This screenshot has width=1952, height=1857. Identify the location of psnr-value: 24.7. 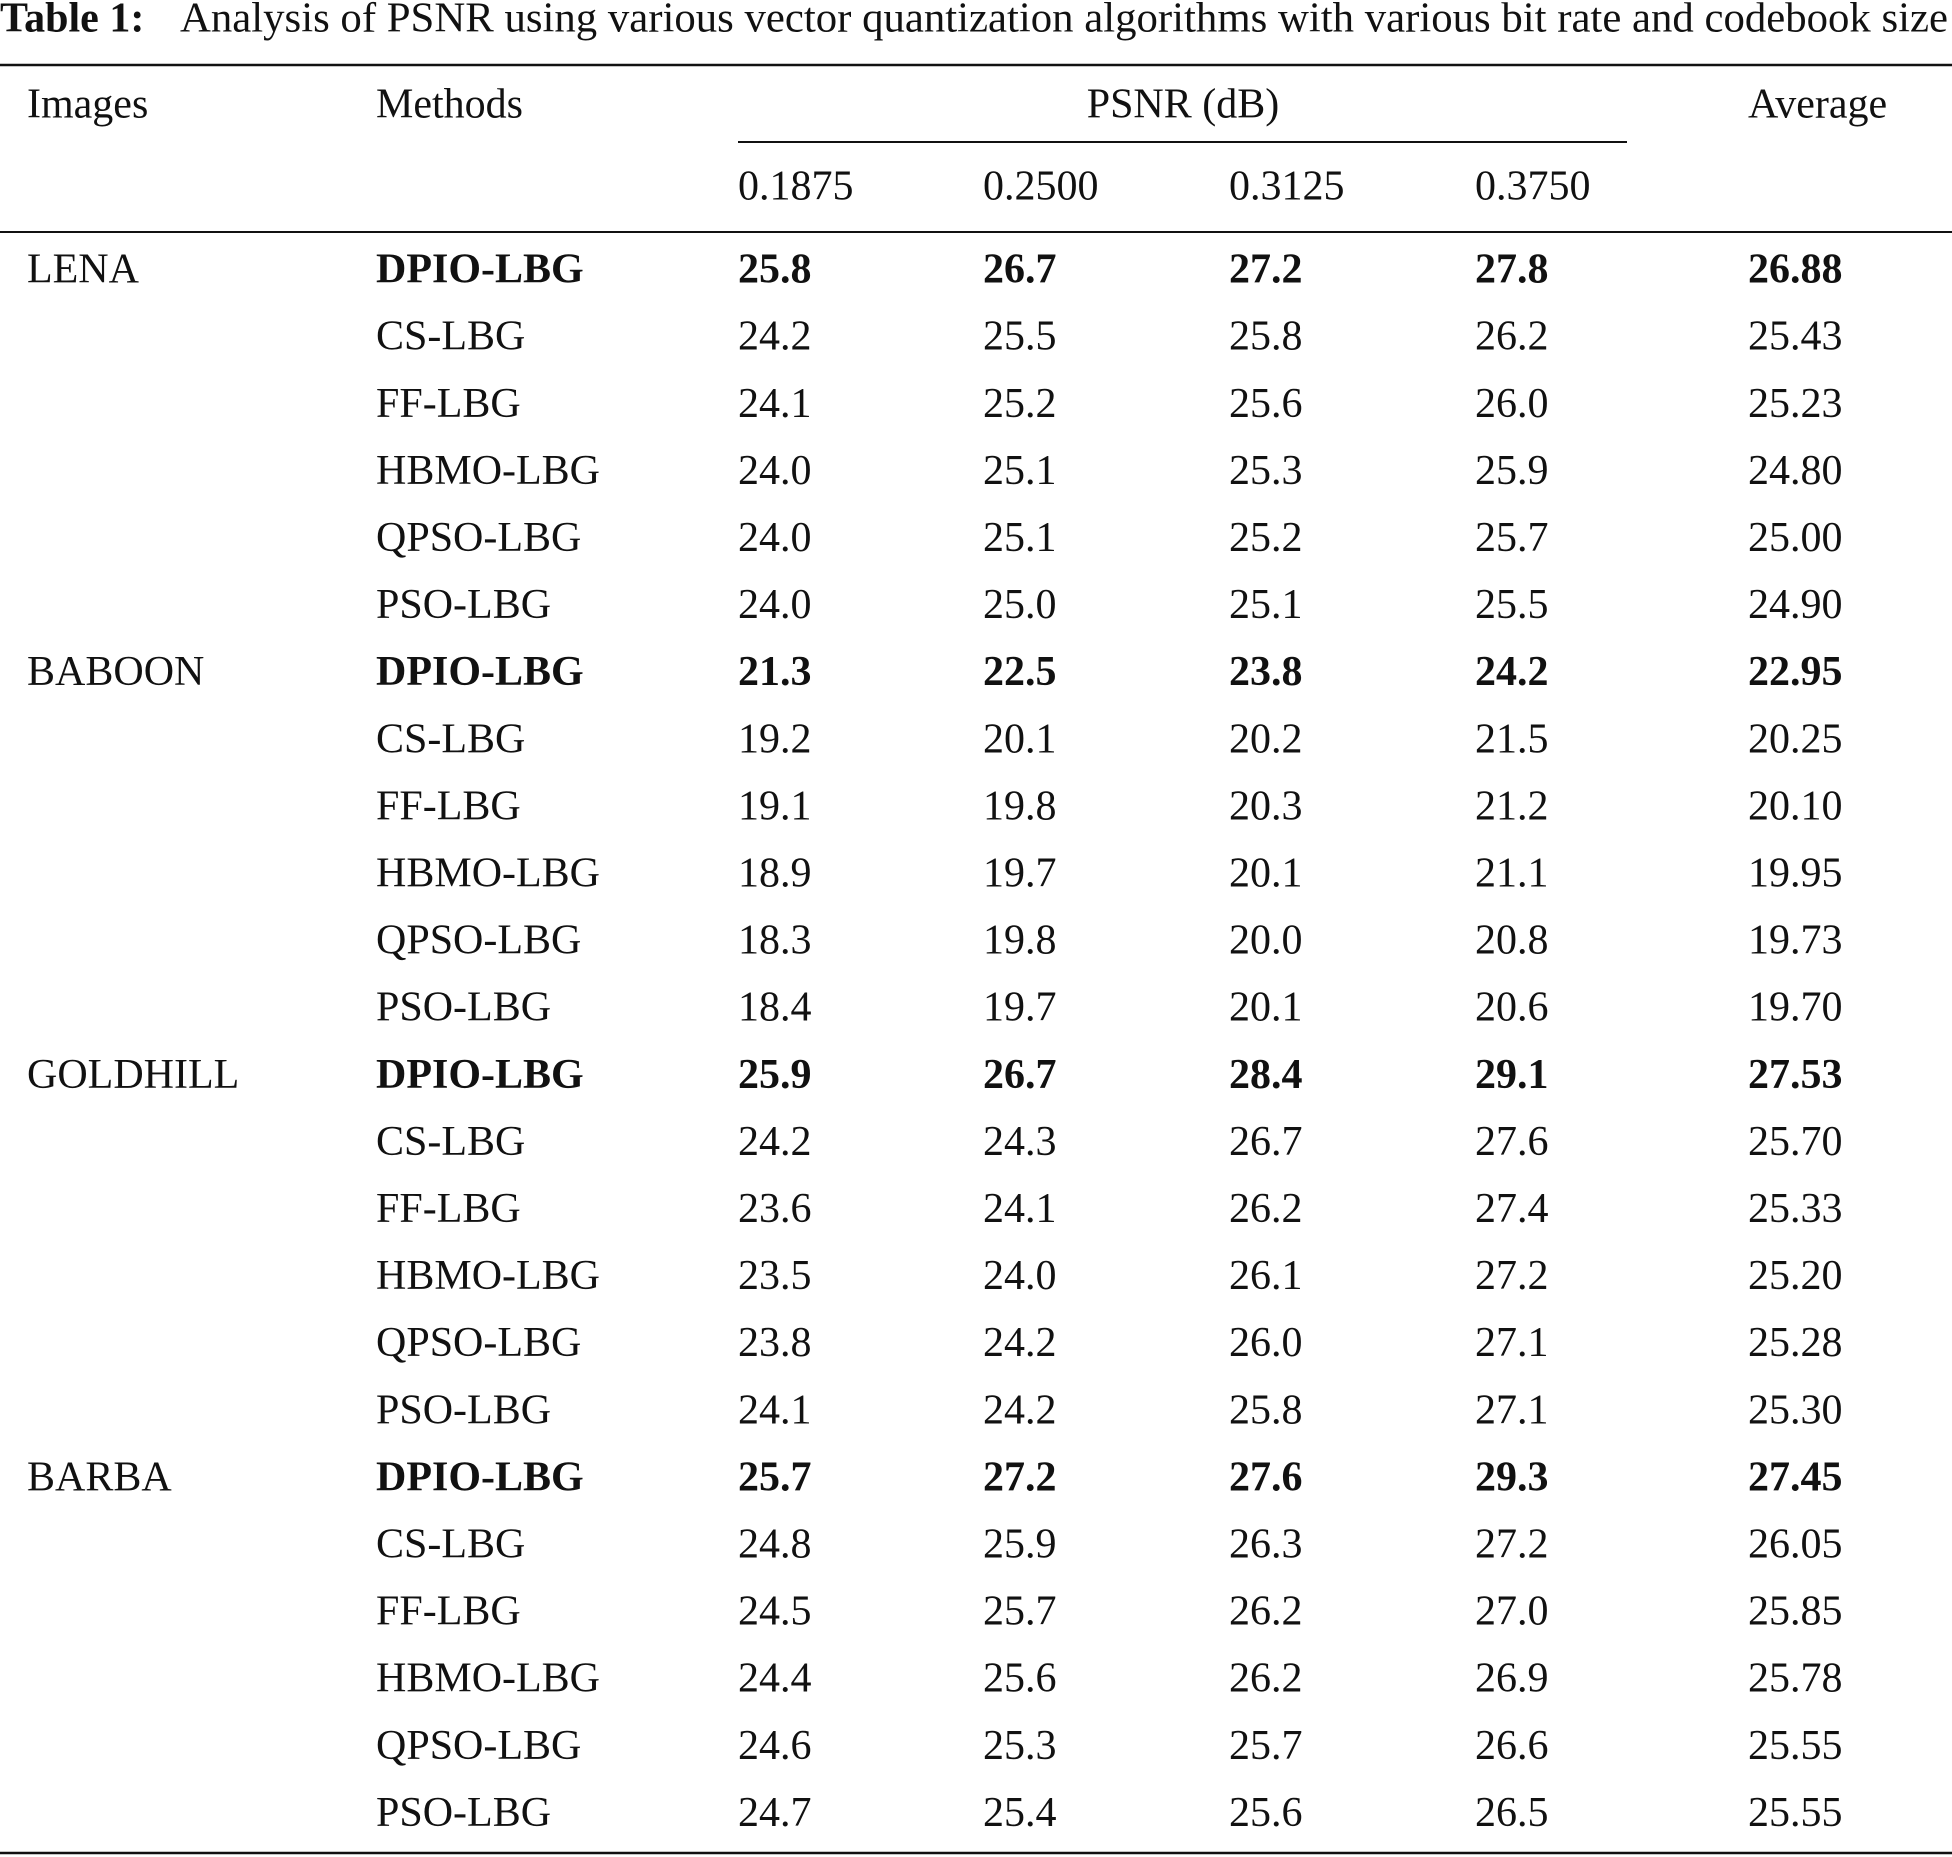
(775, 1813).